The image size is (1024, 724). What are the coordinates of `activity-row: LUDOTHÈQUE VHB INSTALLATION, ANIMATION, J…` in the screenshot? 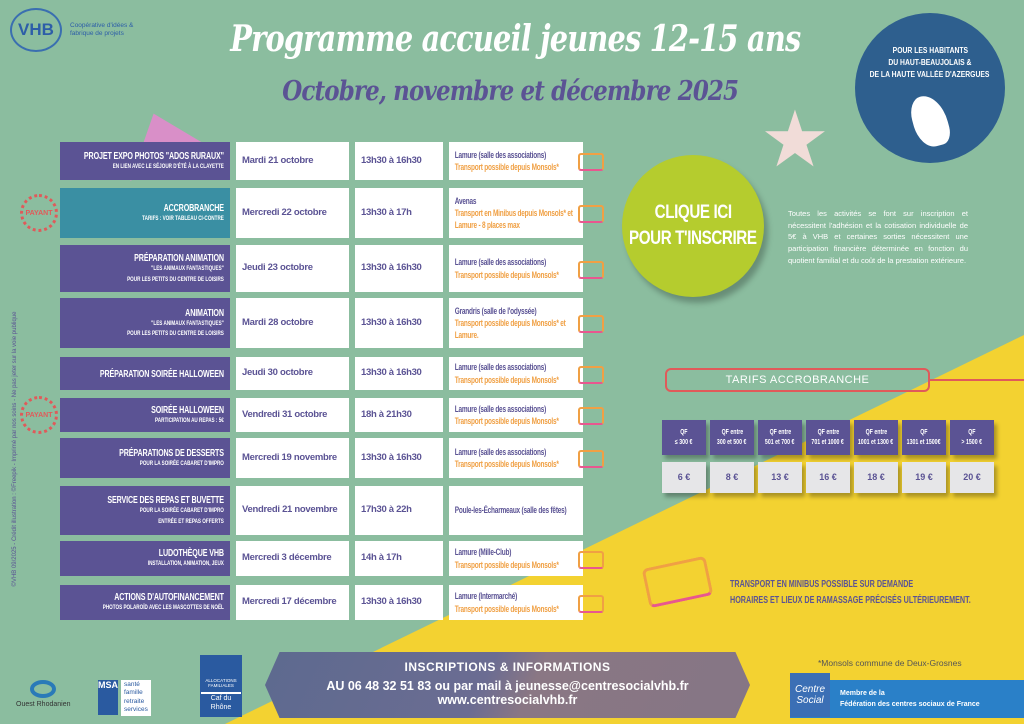 It's located at (321, 558).